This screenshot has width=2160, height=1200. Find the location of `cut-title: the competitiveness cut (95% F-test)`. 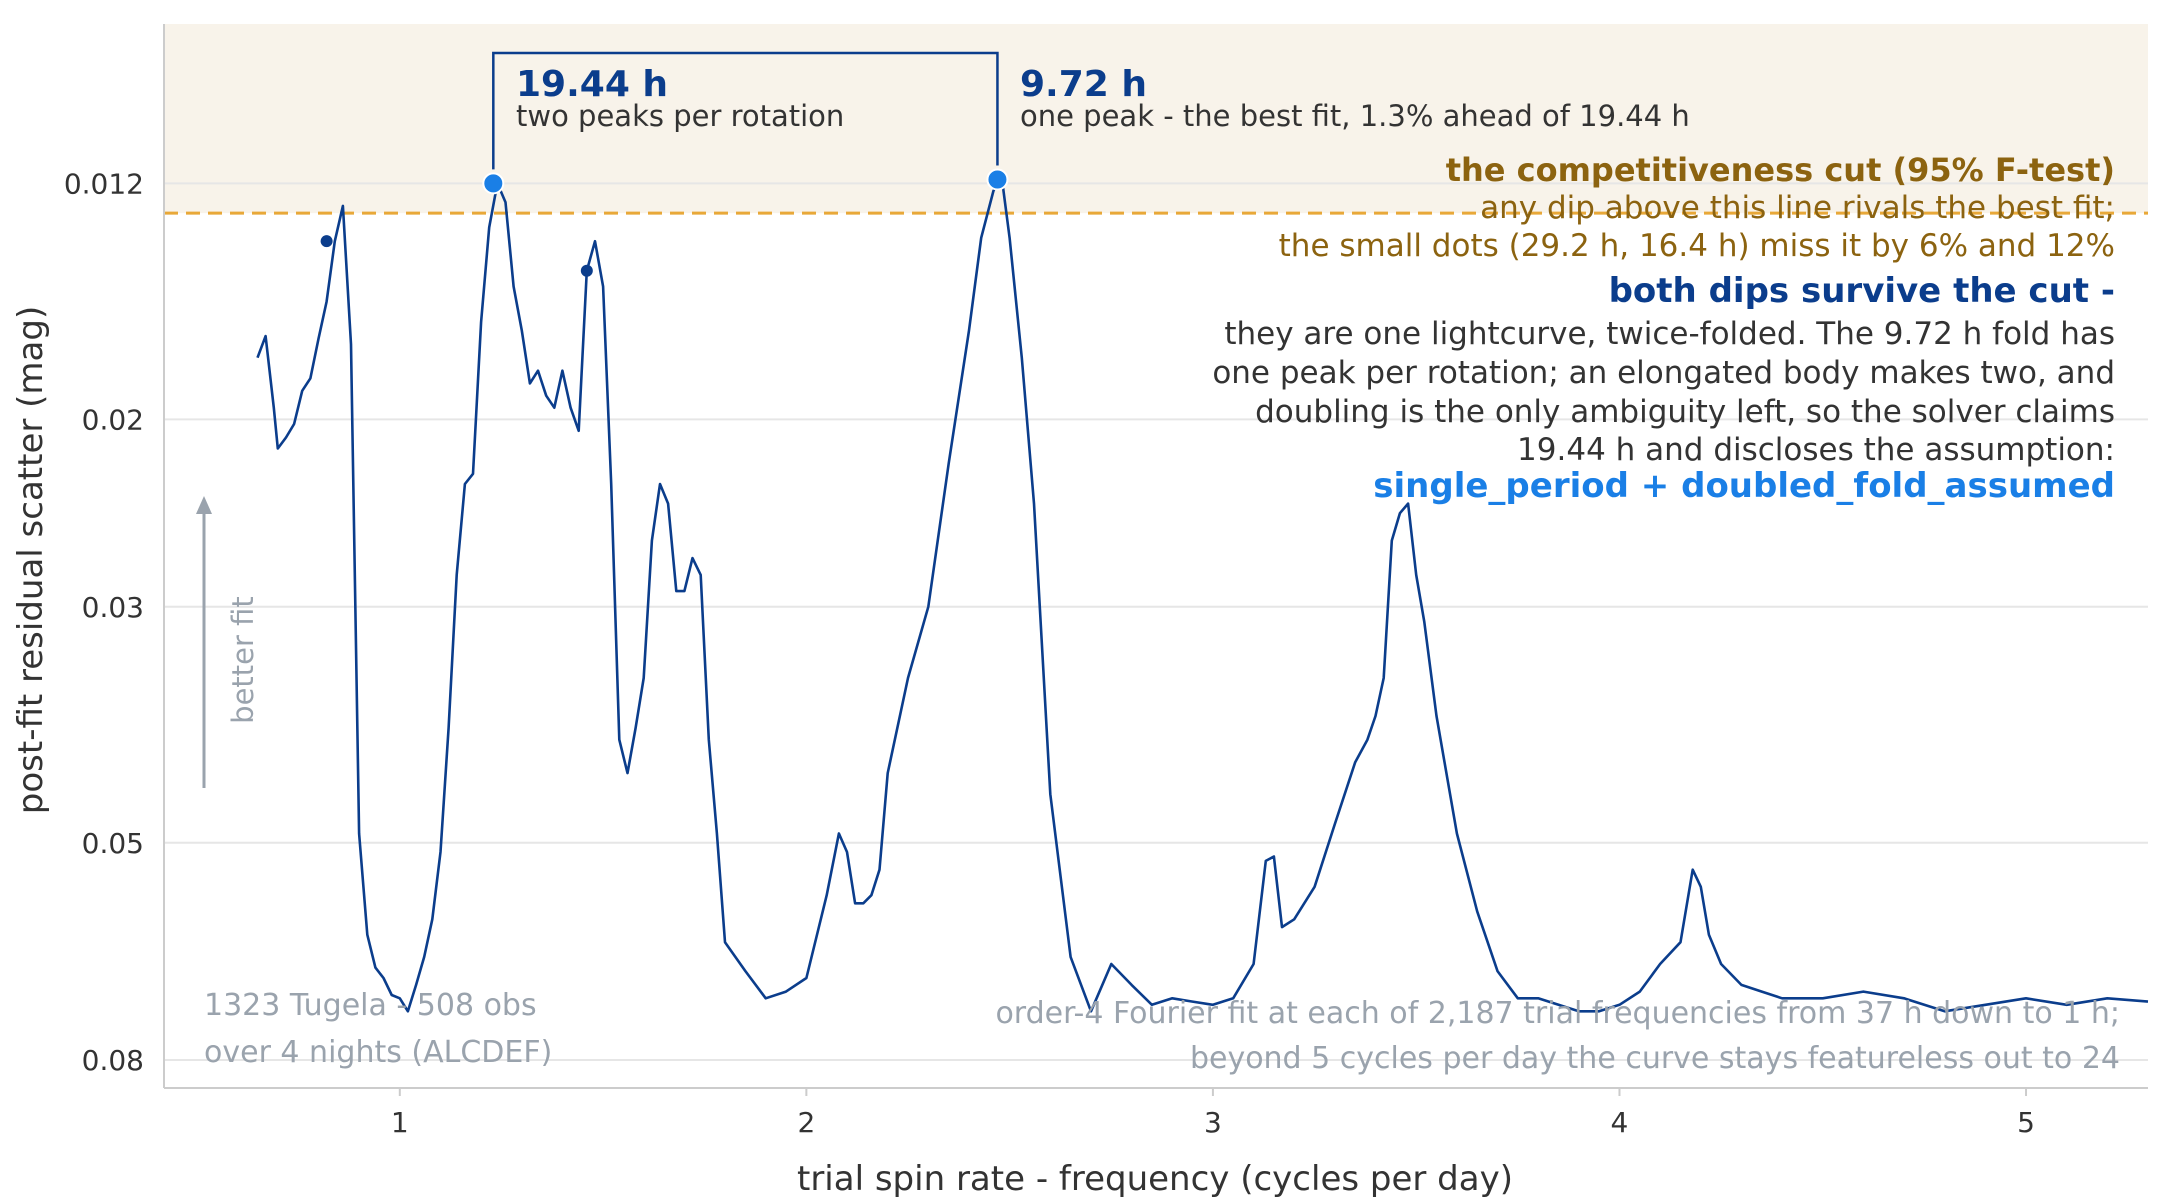

cut-title: the competitiveness cut (95% F-test) is located at coordinates (1780, 170).